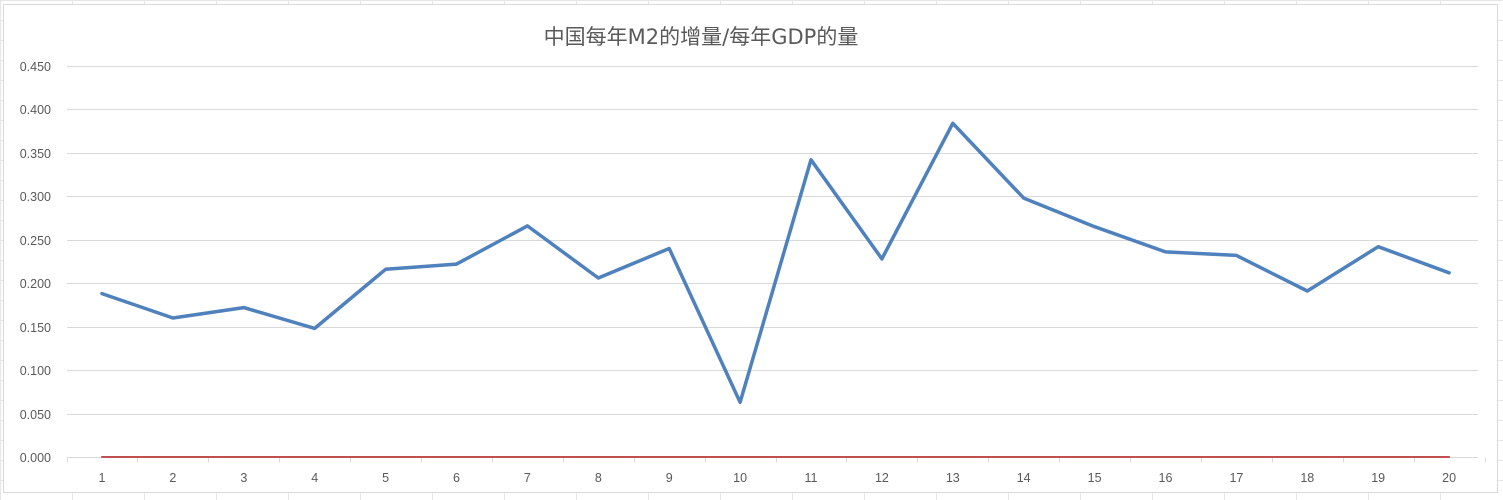  What do you see at coordinates (35, 328) in the screenshot?
I see `y-tick-label: 0.150` at bounding box center [35, 328].